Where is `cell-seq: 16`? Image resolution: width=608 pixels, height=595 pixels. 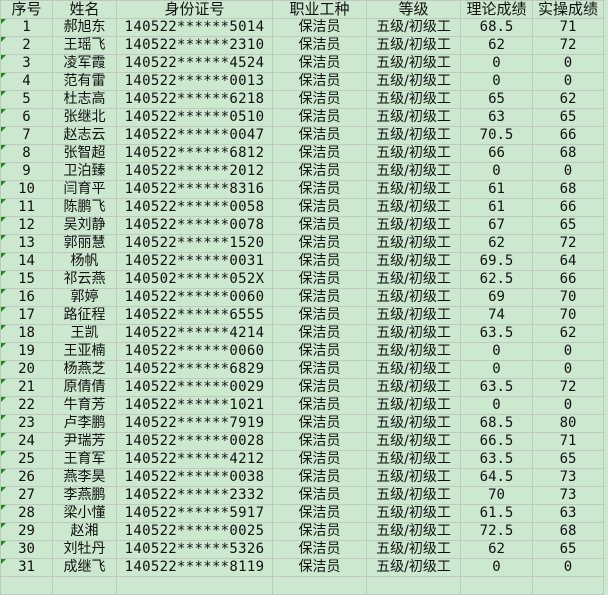 cell-seq: 16 is located at coordinates (26, 297).